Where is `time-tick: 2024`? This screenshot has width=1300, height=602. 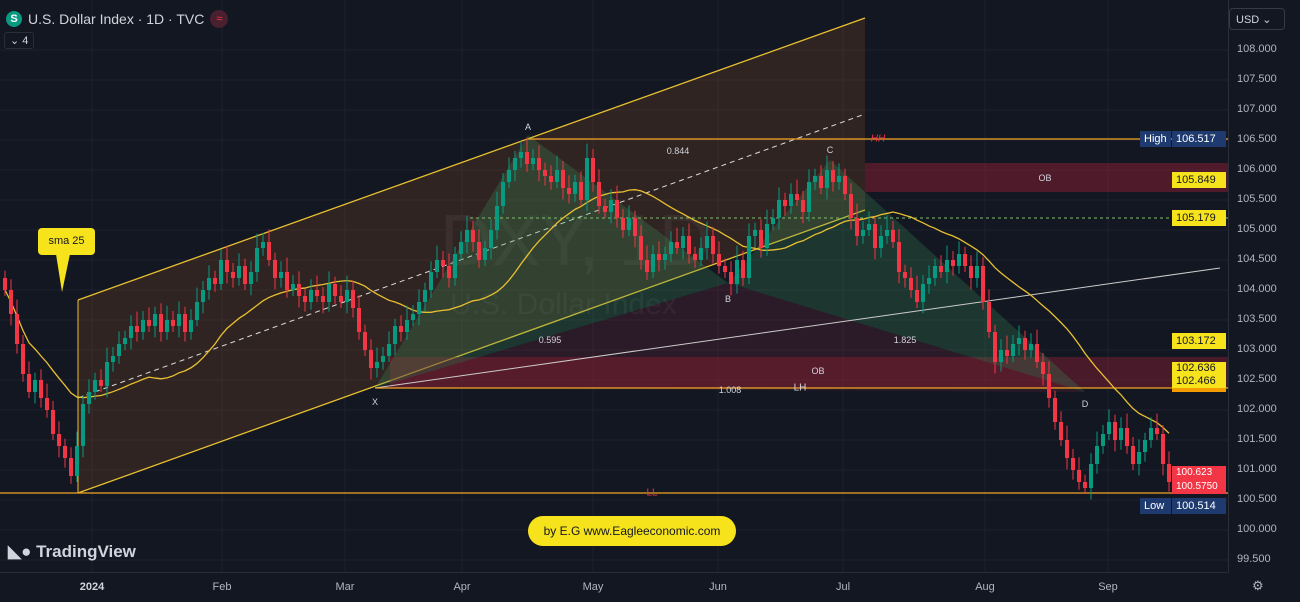
time-tick: 2024 is located at coordinates (92, 587).